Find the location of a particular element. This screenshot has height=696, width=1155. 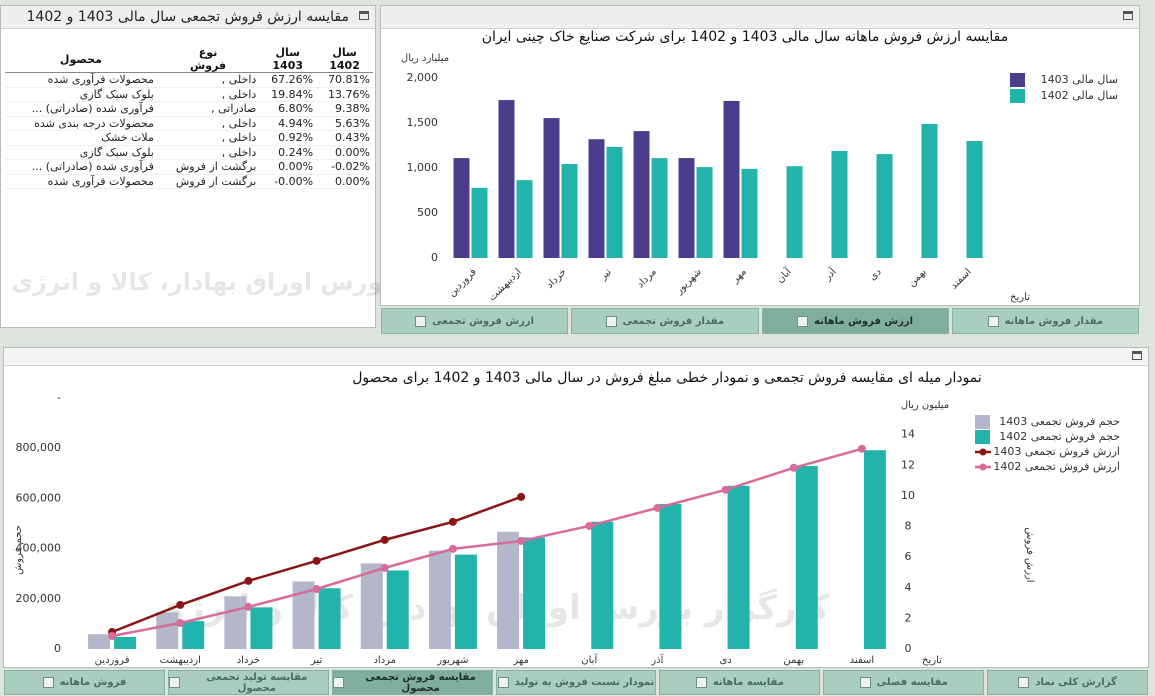

tab: مقدار فروش ماهانه is located at coordinates (1045, 321).